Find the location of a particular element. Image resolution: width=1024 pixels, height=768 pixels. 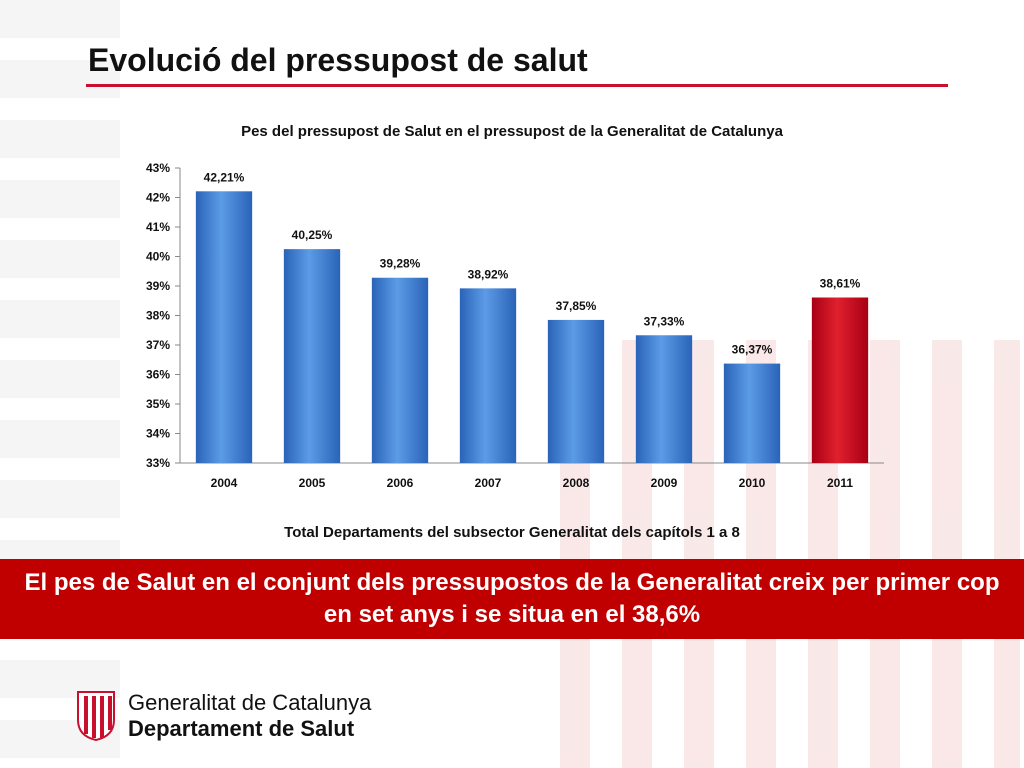

data-label: 40,25% is located at coordinates (312, 235).